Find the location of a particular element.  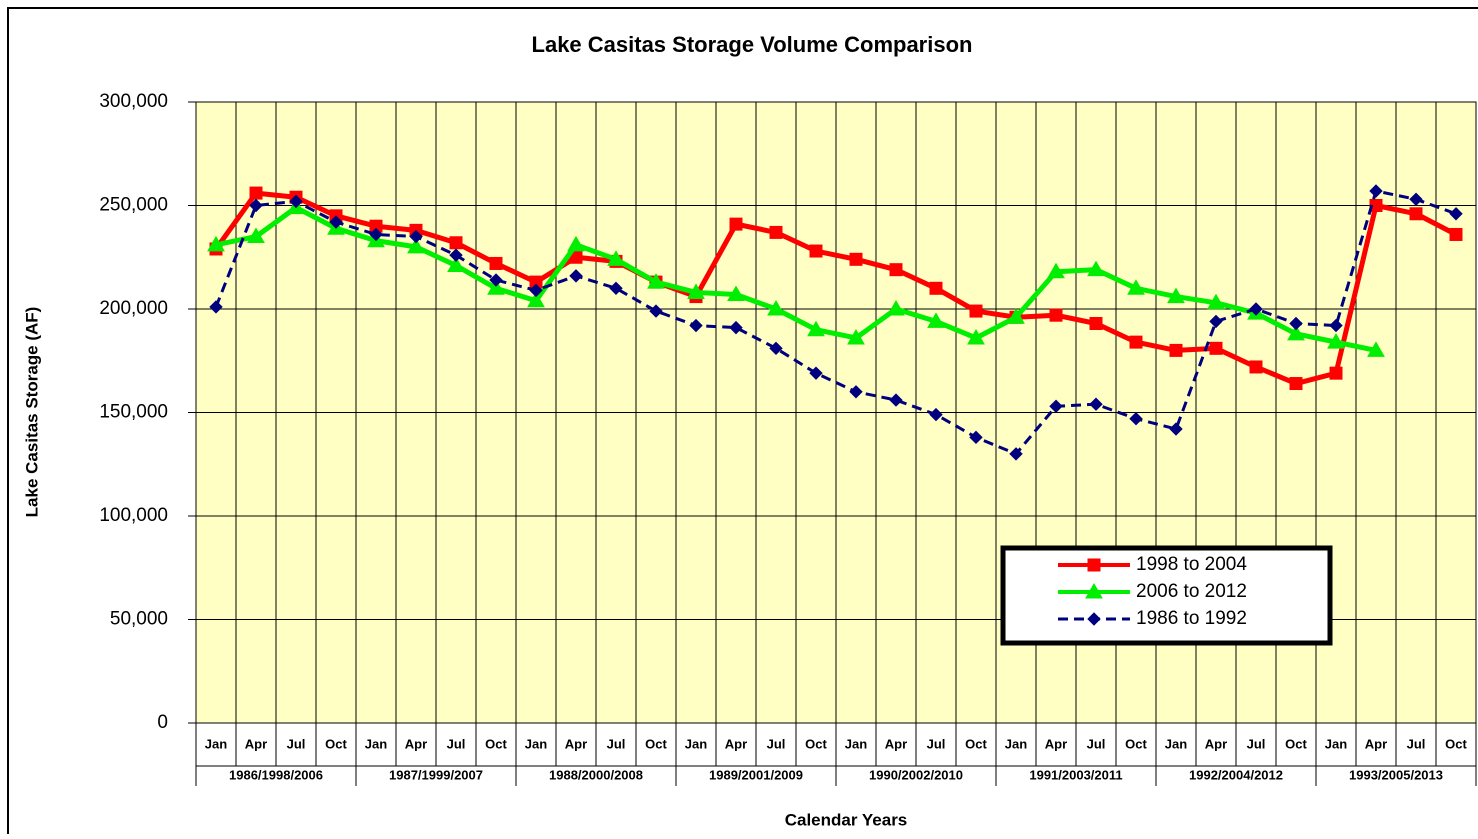

y-tick-label: 50,000 is located at coordinates (139, 619).